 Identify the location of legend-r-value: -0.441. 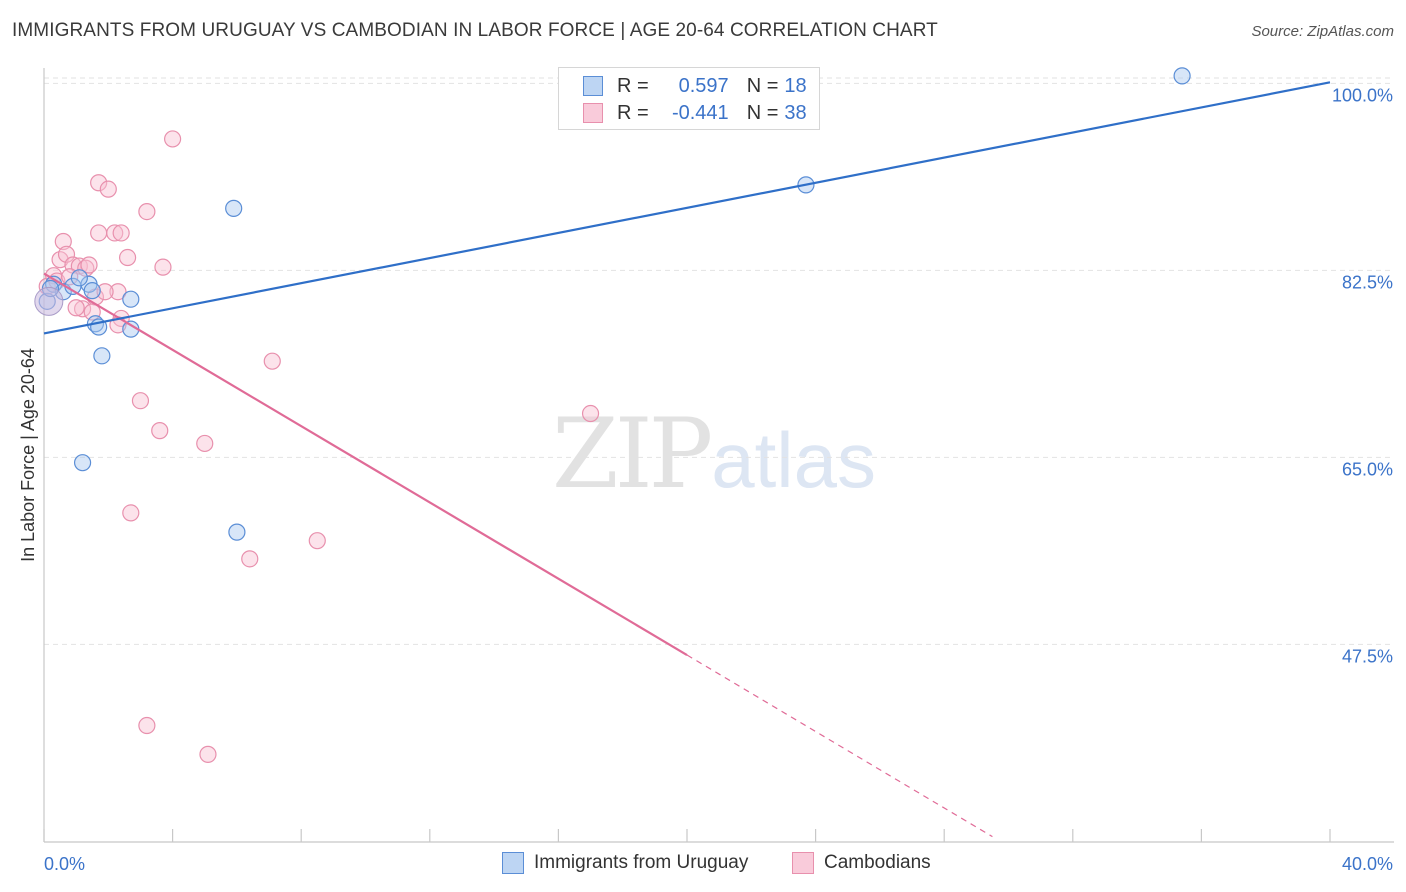
(700, 112).